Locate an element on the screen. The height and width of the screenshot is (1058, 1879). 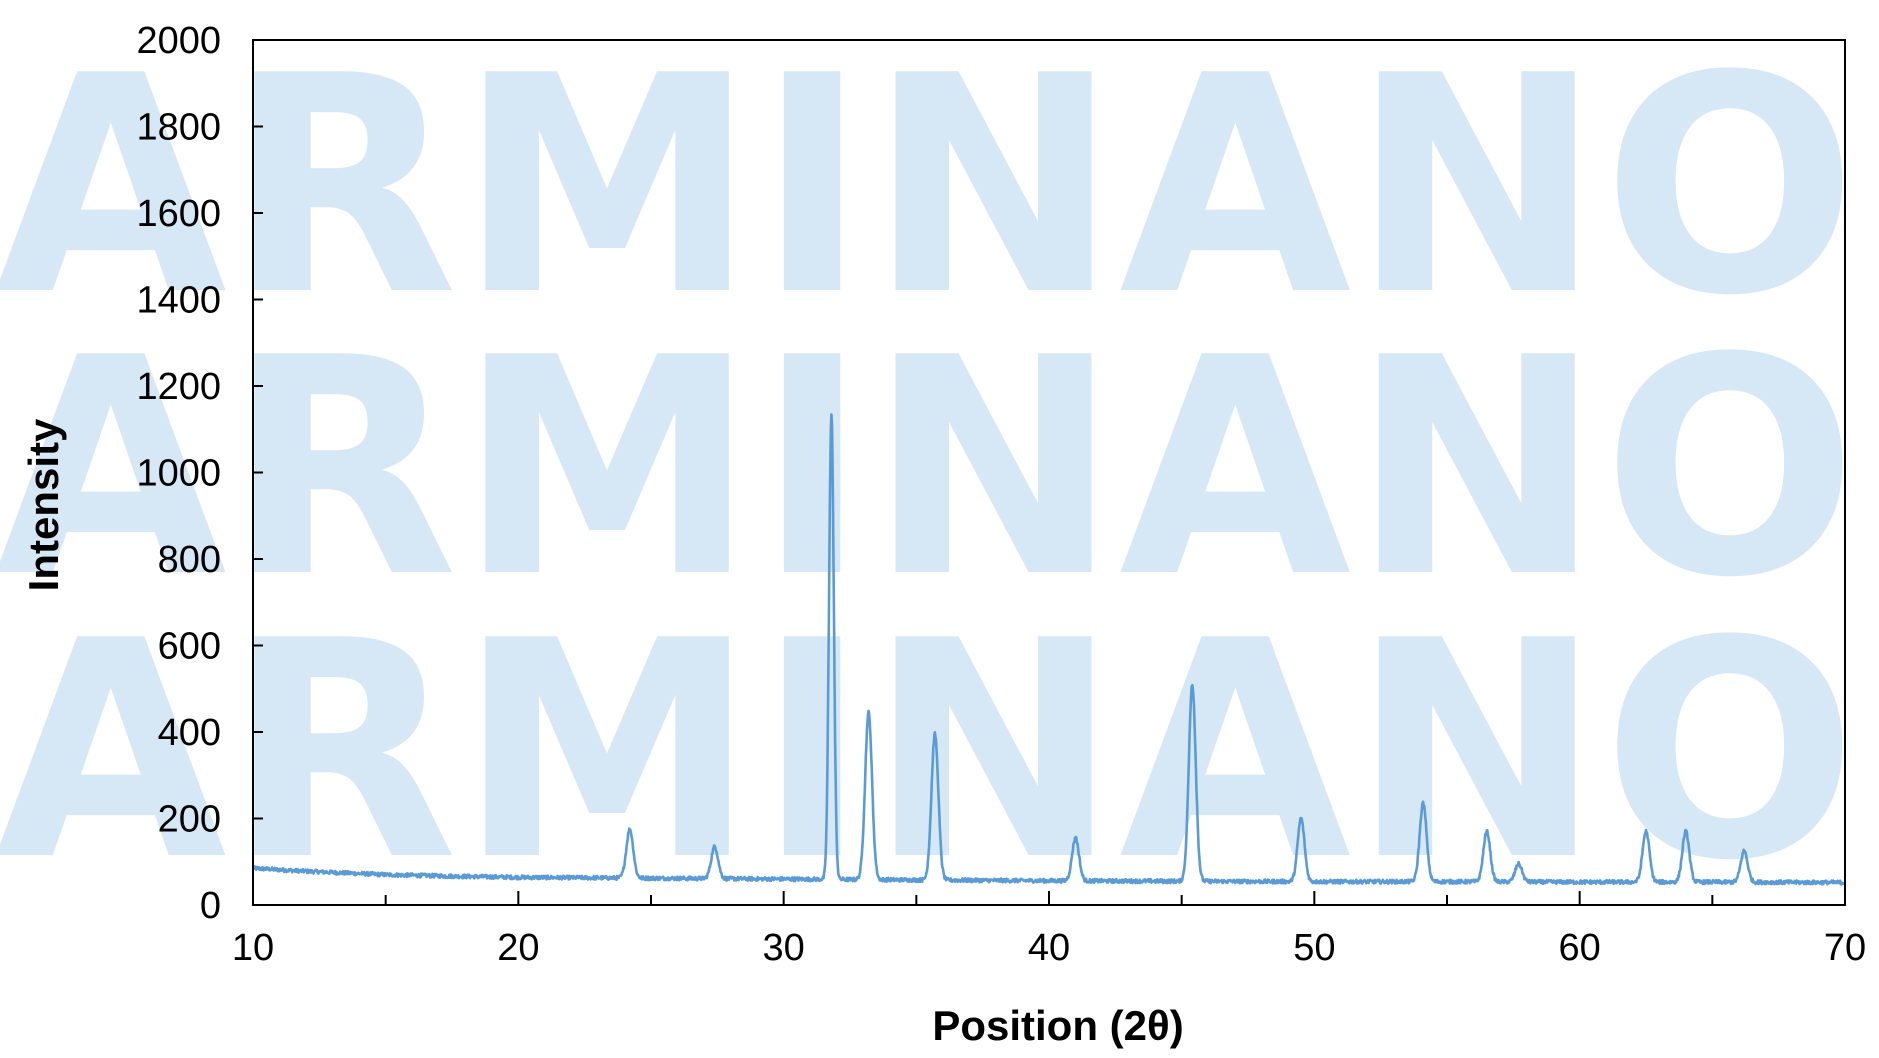
x-tick-label: 60 is located at coordinates (1580, 948).